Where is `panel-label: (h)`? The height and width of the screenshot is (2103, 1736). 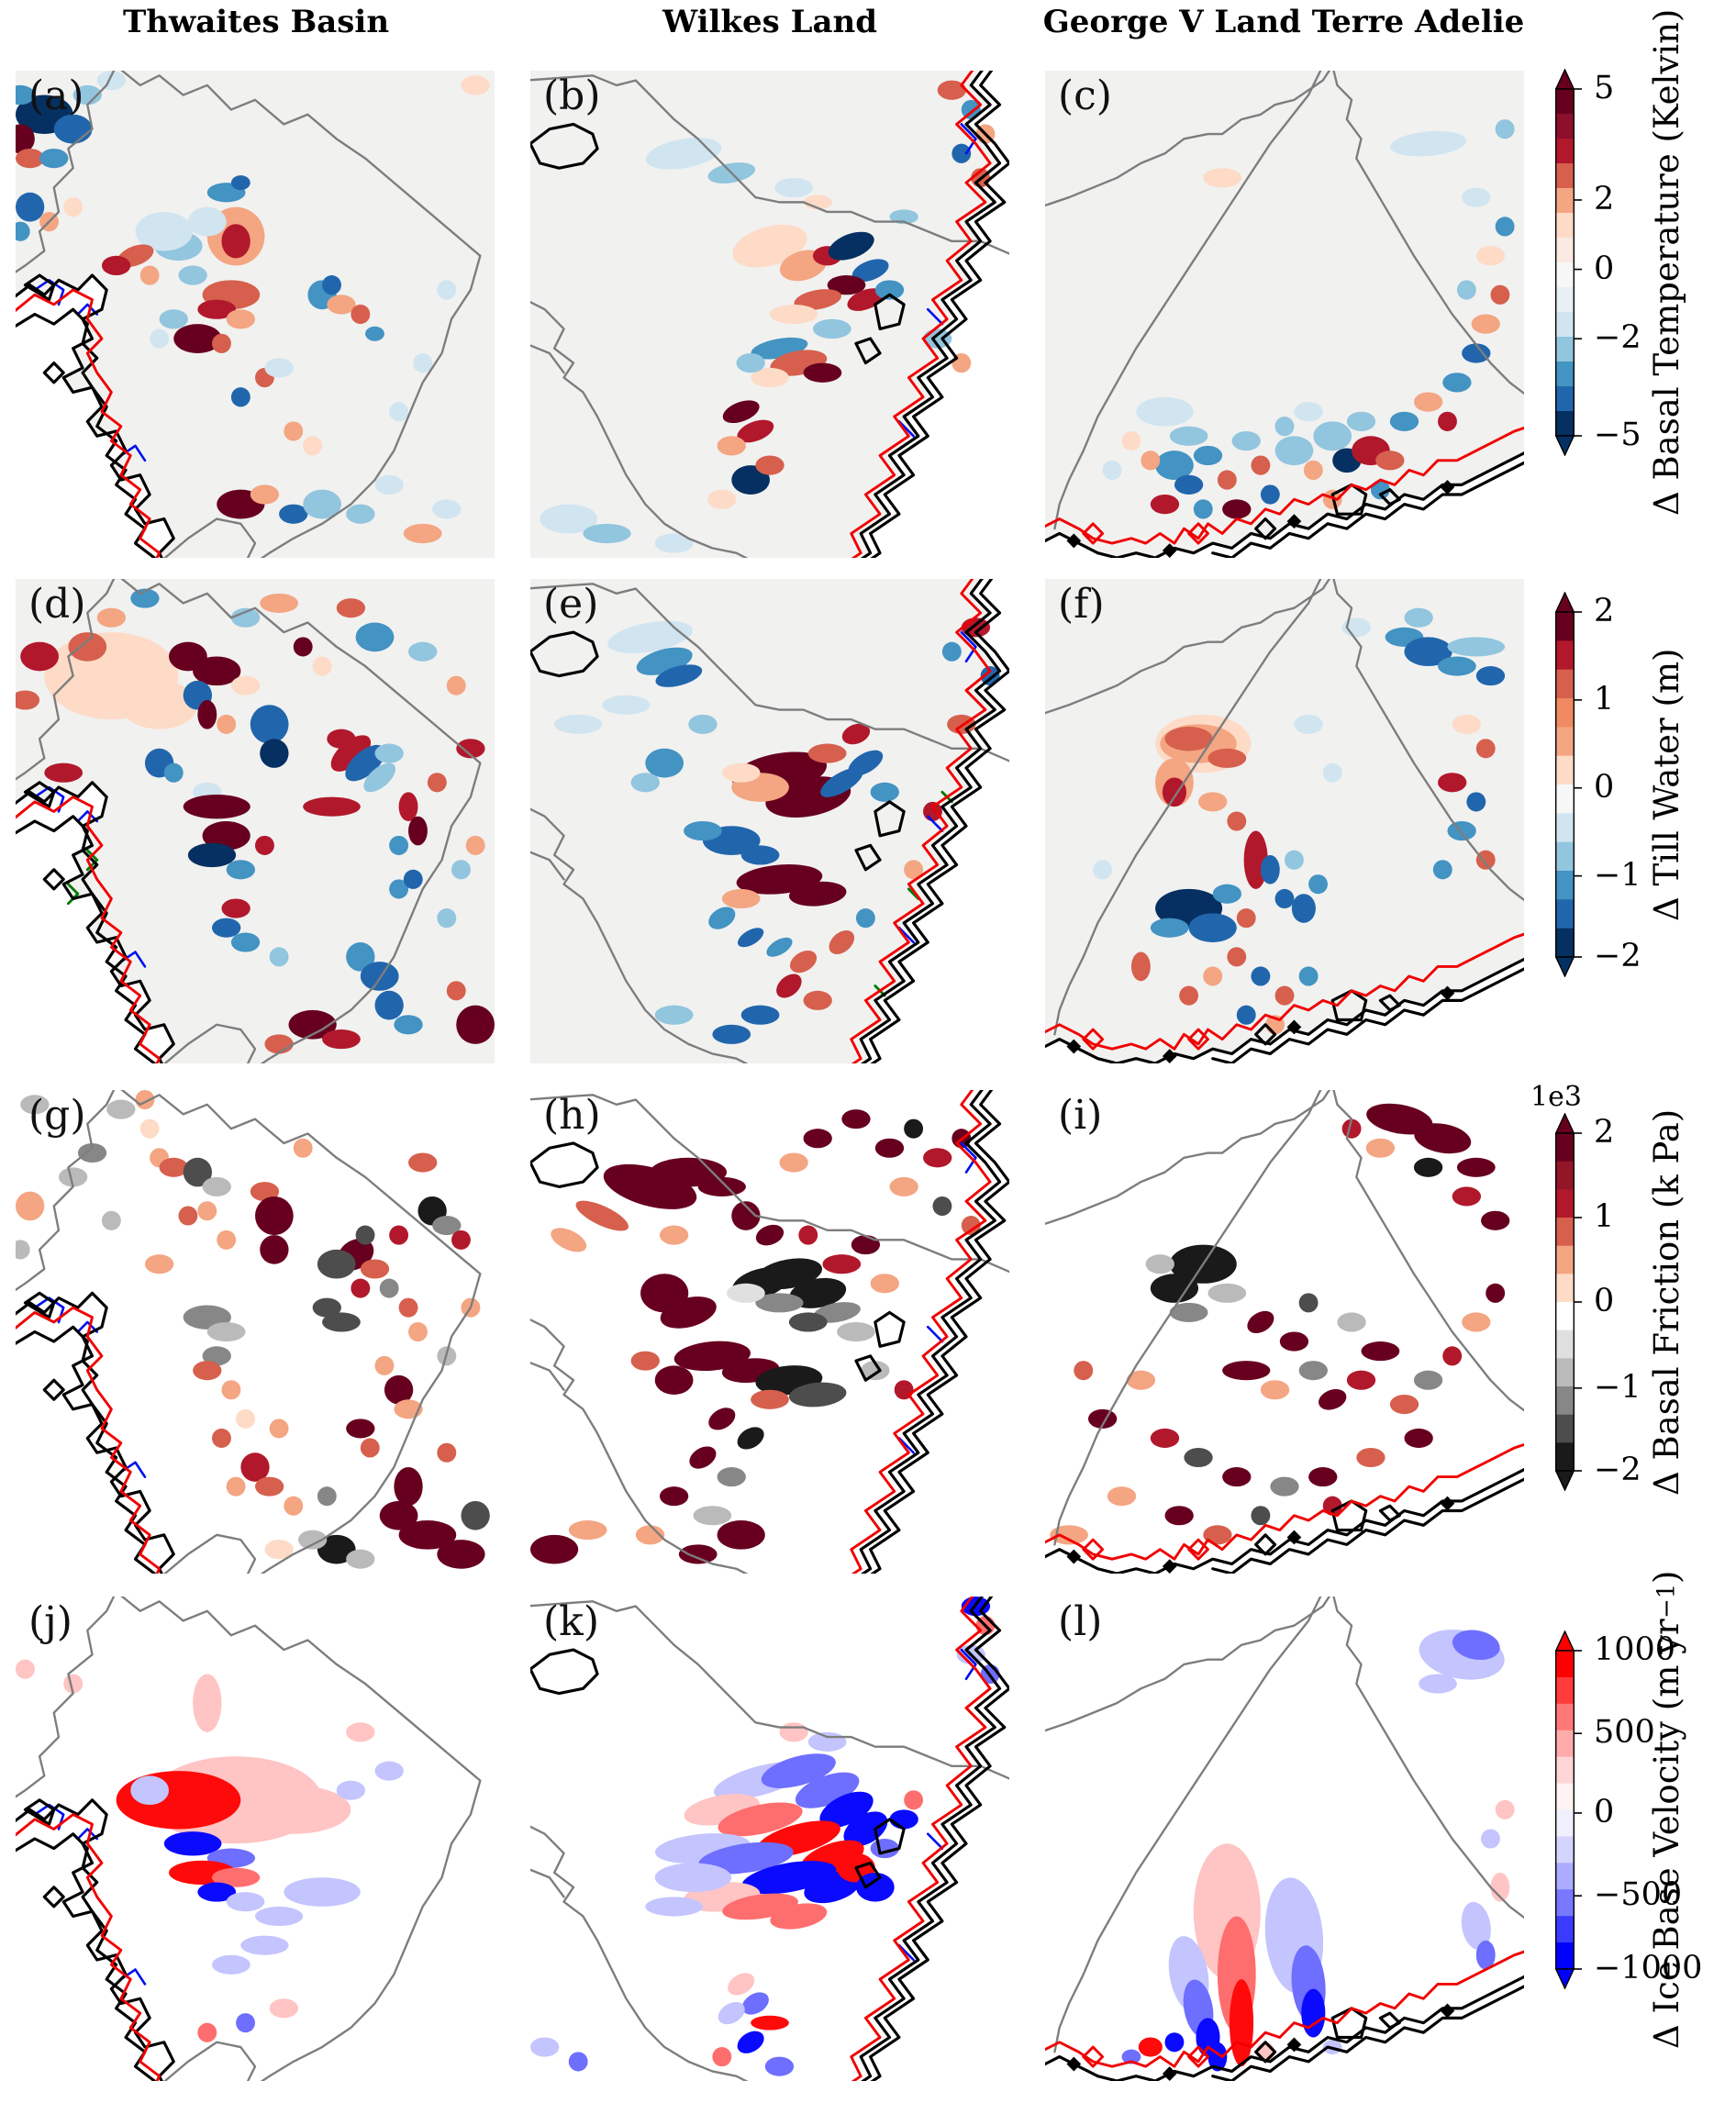
panel-label: (h) is located at coordinates (572, 1115).